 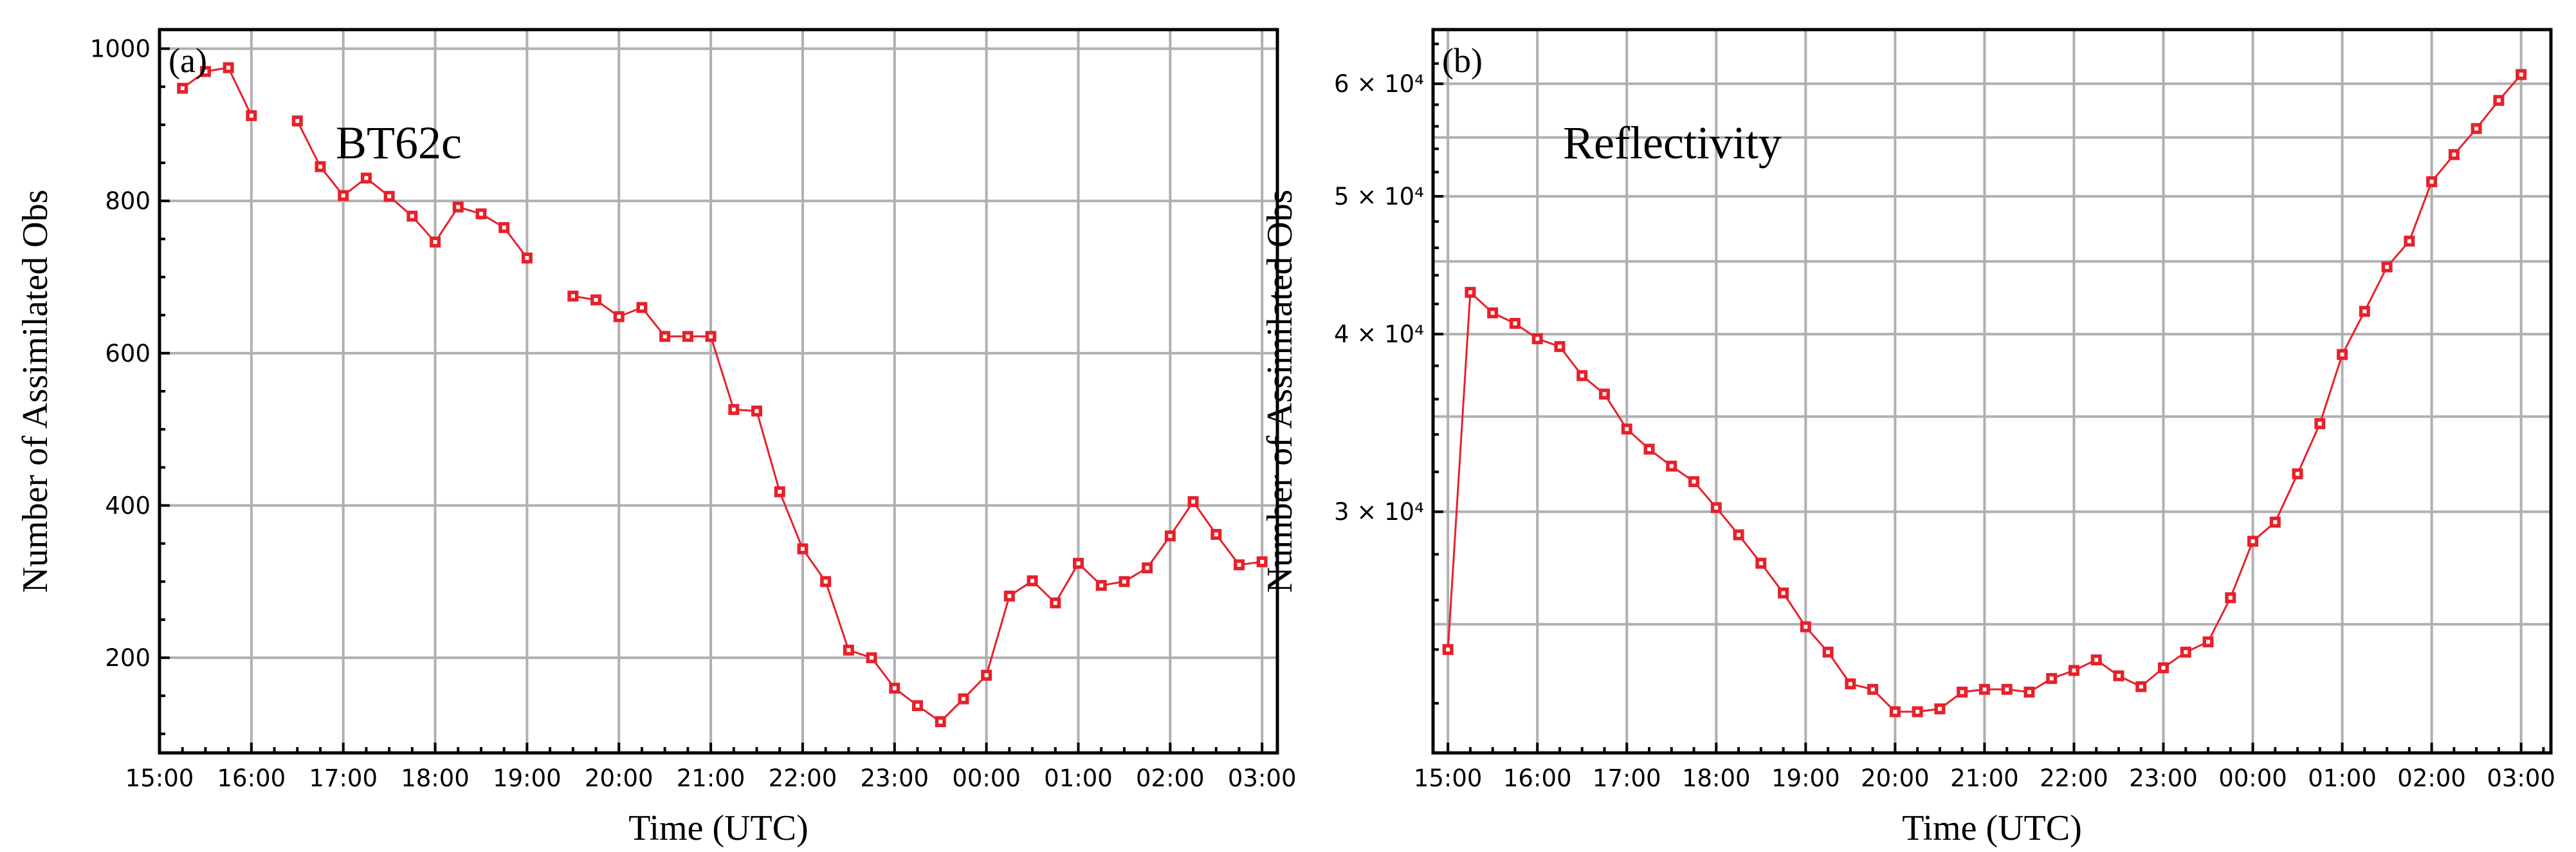 I want to click on x-tick-label: 22:00, so click(x=2074, y=778).